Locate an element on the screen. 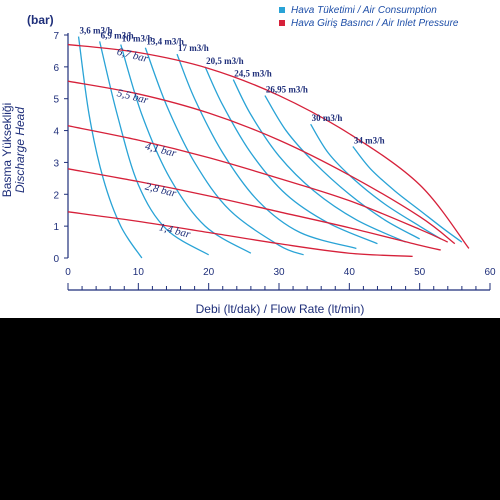 The image size is (500, 500). legend-swatch-air-inlet-pressure is located at coordinates (282, 23).